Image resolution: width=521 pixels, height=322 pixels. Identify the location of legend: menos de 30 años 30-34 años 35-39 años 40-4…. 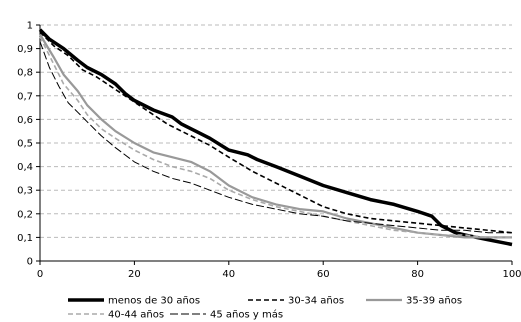
(265, 308).